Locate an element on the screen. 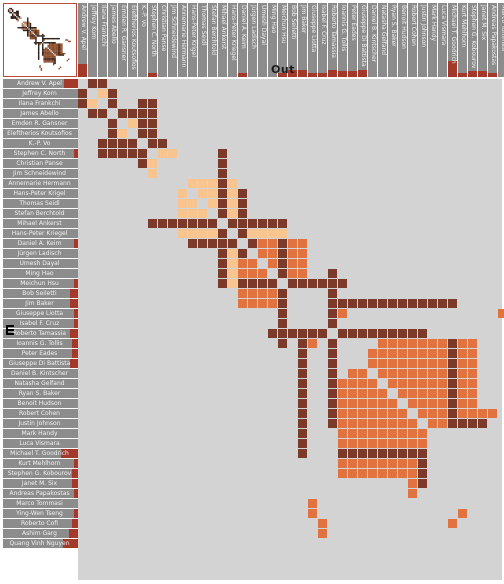 Image resolution: width=504 pixels, height=584 pixels. row-label: Emden R. Gansner is located at coordinates (40, 124).